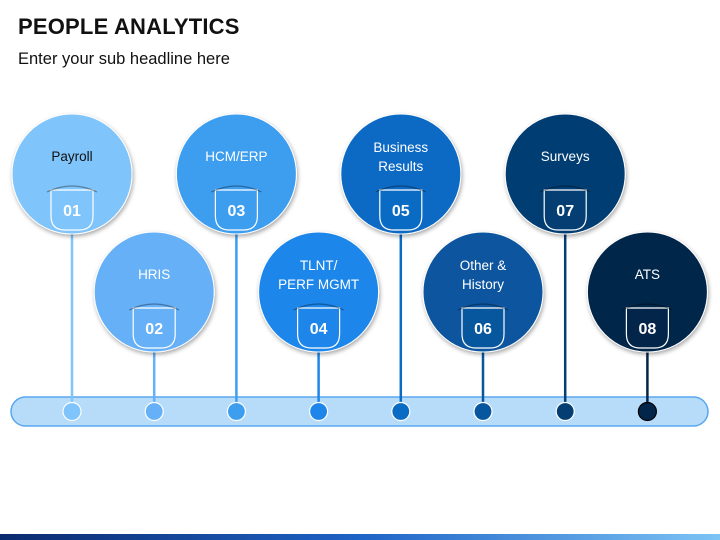  Describe the element at coordinates (236, 267) in the screenshot. I see `timeline-item: 03 HCM/ERP` at that location.